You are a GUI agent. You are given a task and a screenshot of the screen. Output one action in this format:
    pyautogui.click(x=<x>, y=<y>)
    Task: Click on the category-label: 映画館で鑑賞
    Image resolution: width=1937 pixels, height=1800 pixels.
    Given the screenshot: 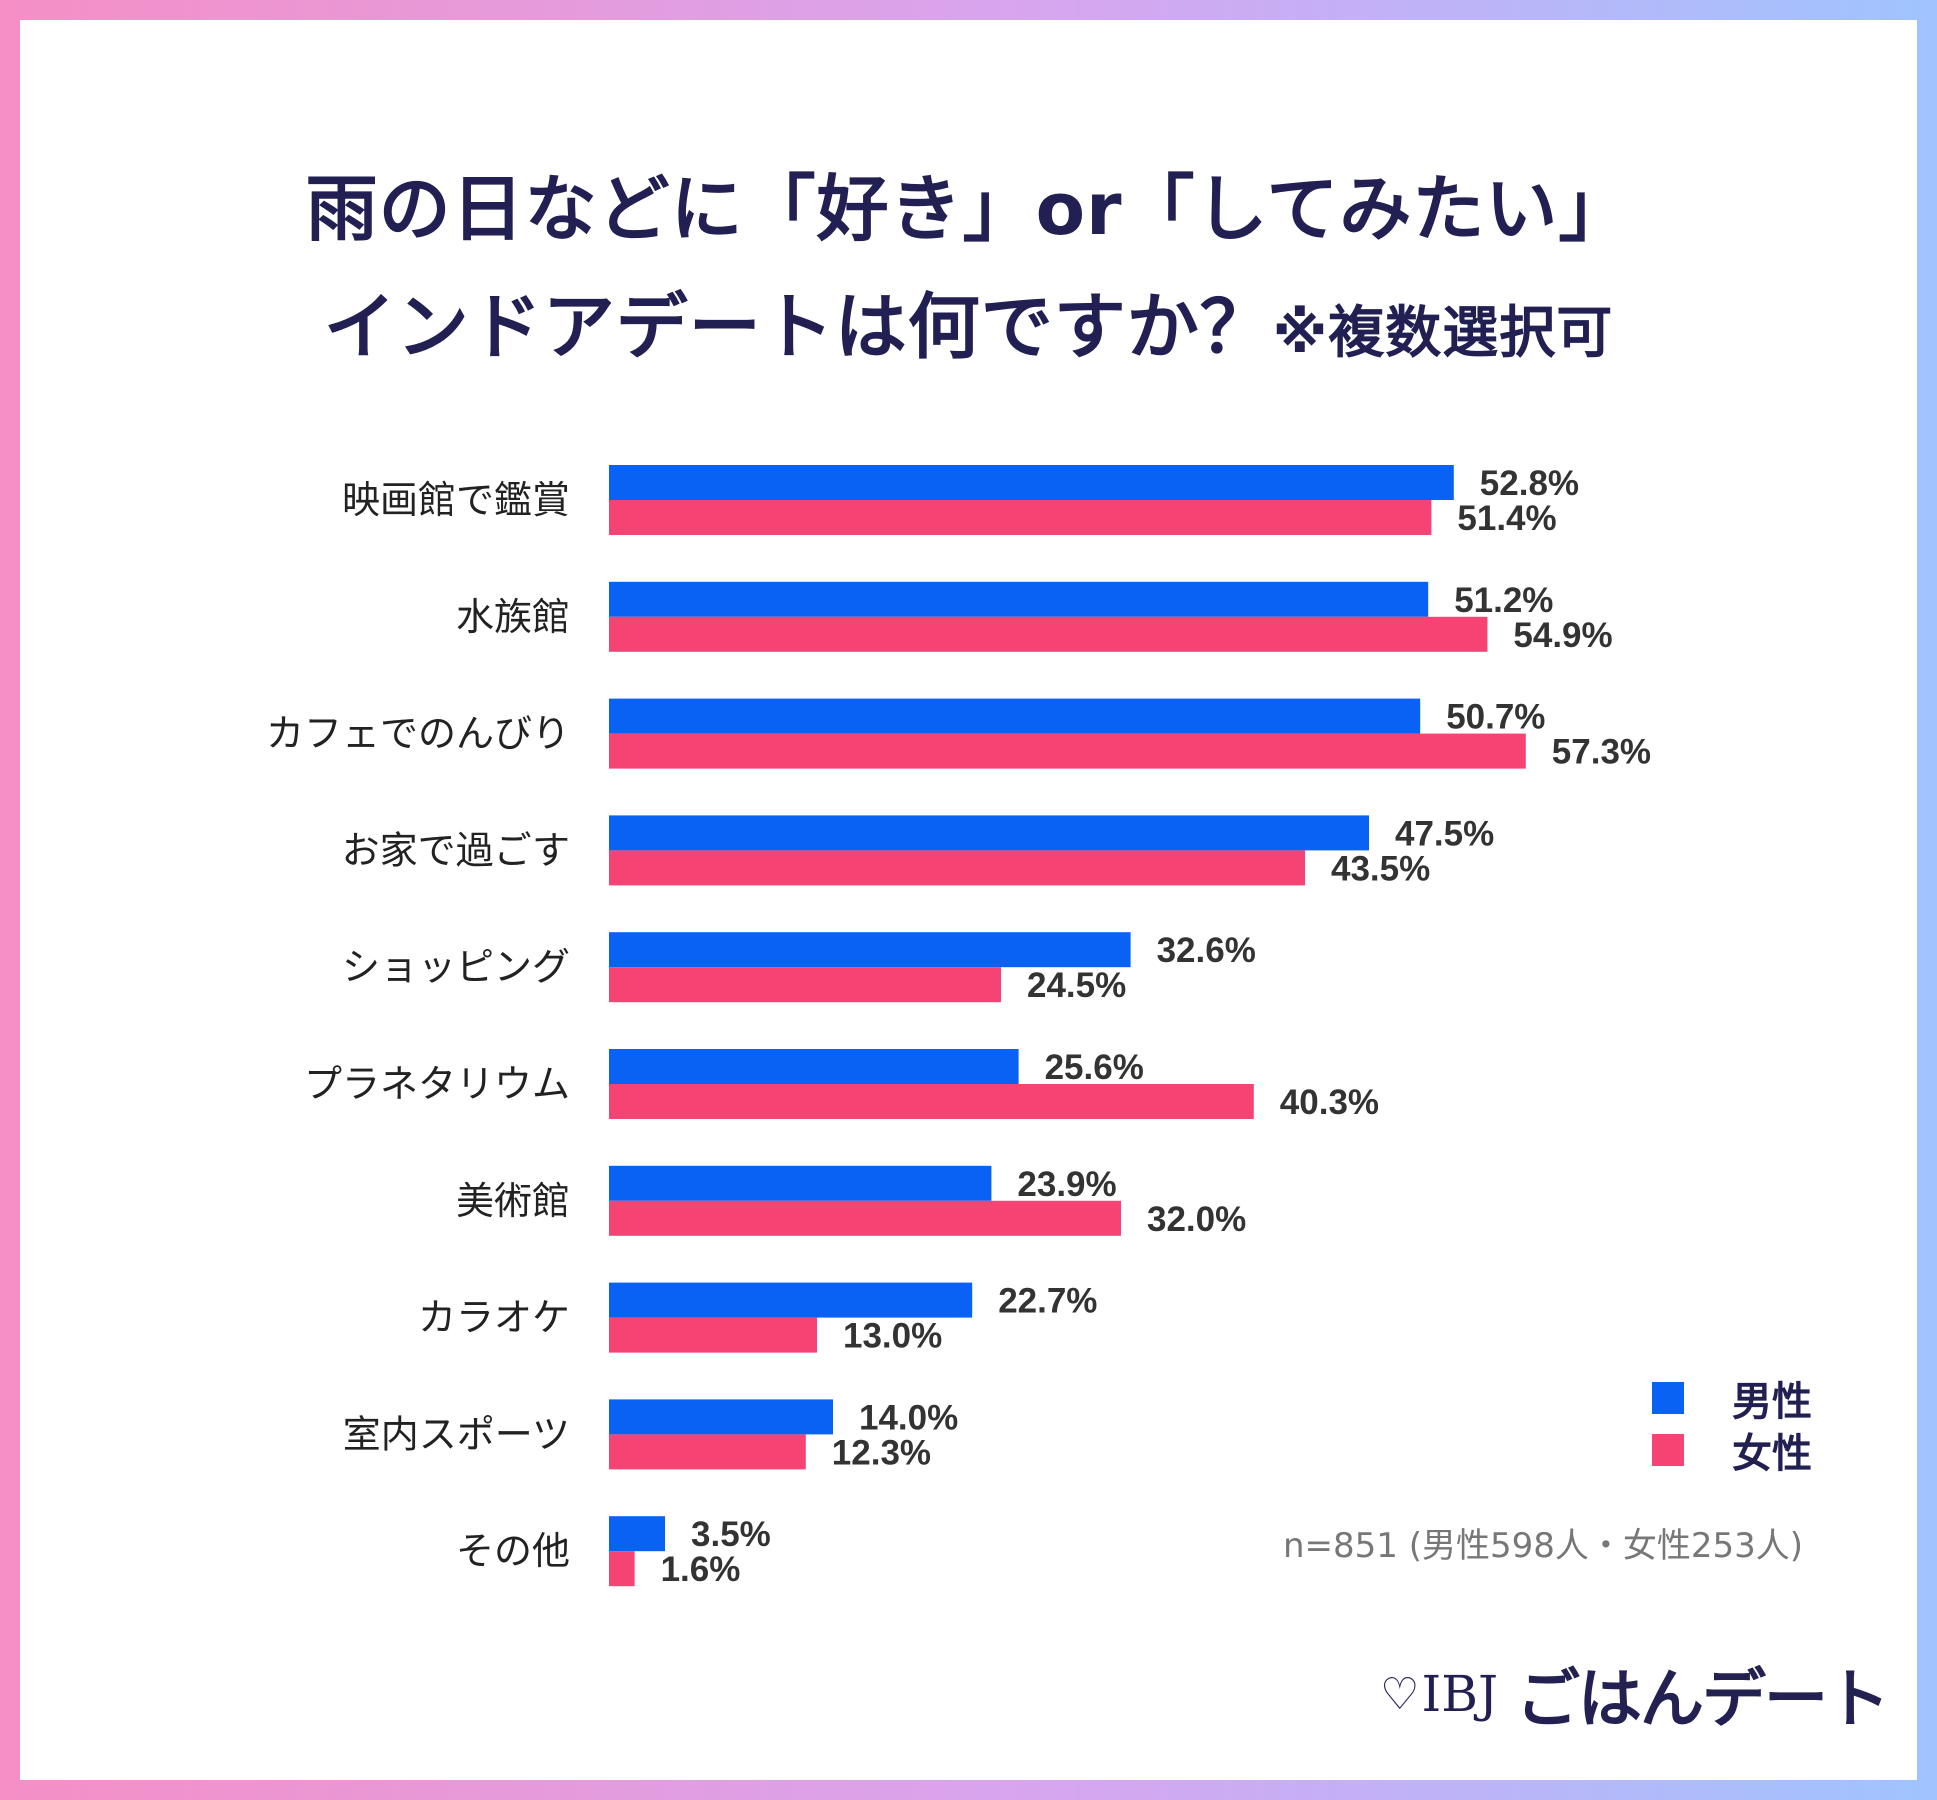 What is the action you would take?
    pyautogui.click(x=456, y=500)
    